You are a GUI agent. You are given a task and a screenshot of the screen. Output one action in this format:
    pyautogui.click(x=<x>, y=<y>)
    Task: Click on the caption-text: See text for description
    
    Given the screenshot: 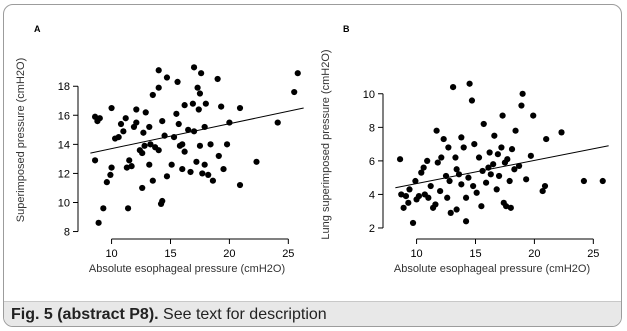 What is the action you would take?
    pyautogui.click(x=242, y=314)
    